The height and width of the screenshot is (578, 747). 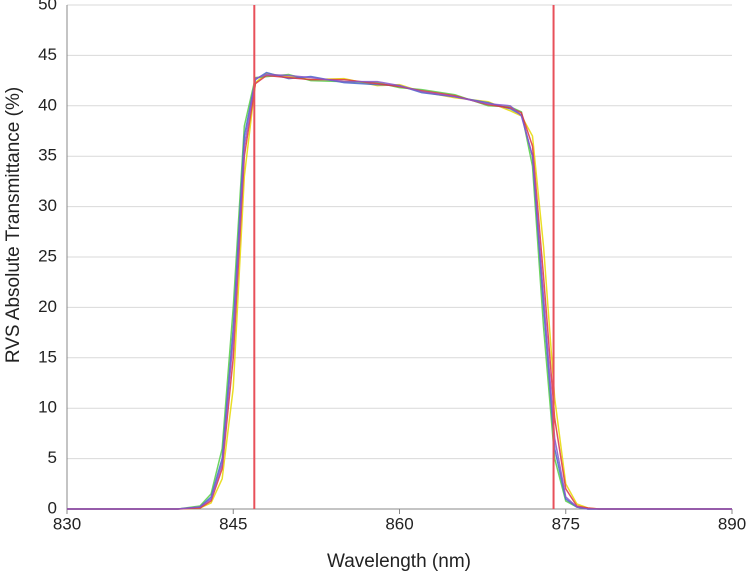 I want to click on x-tick-label: 830, so click(x=67, y=523).